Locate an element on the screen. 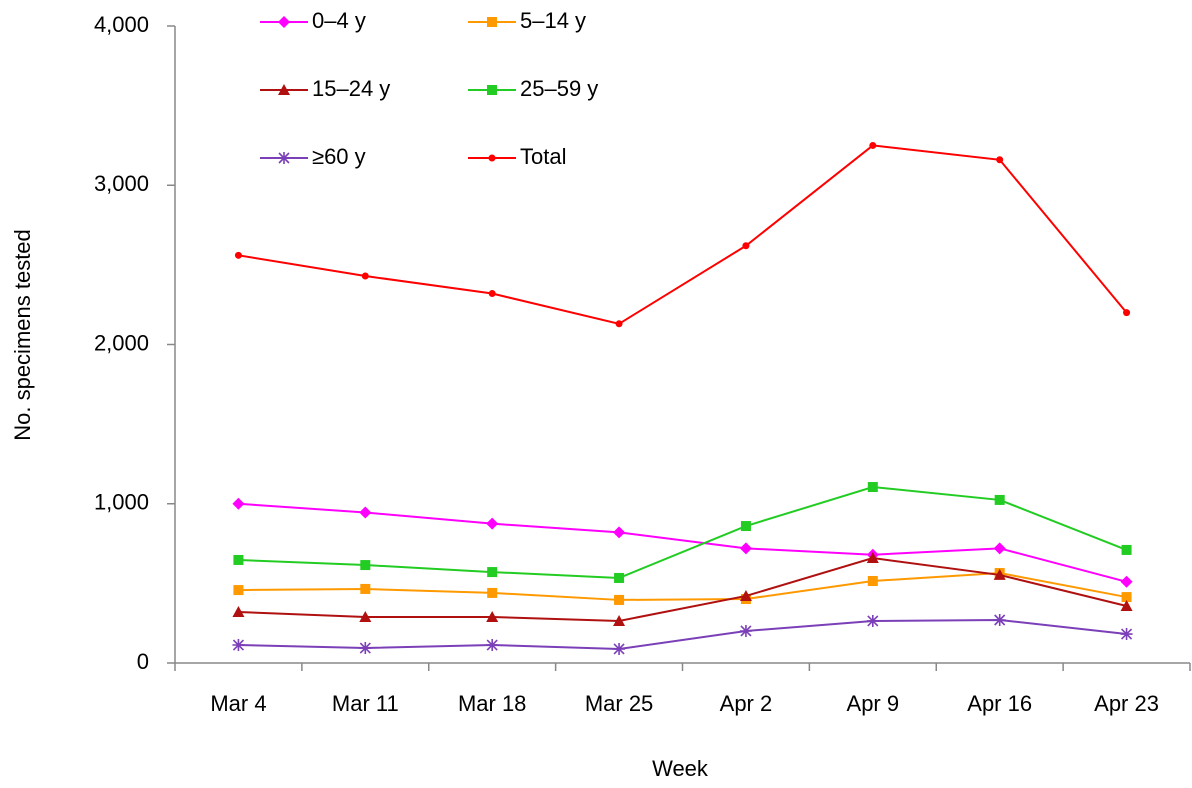  x-tick-label: Apr 16 is located at coordinates (999, 703).